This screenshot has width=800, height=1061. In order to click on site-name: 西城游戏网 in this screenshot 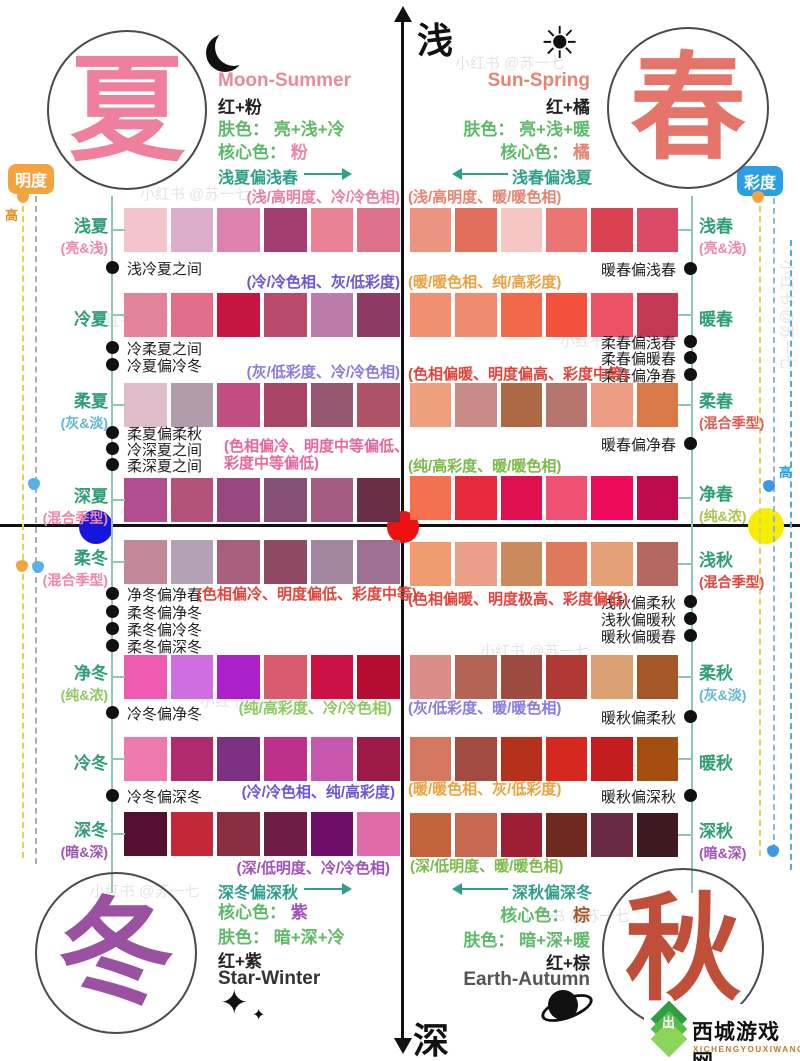, I will do `click(736, 1041)`.